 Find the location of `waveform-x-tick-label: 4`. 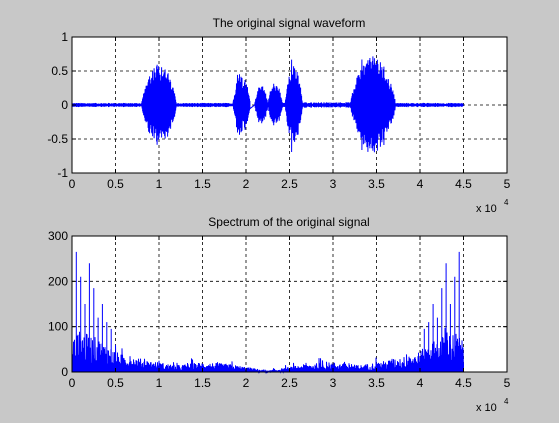

waveform-x-tick-label: 4 is located at coordinates (420, 184).